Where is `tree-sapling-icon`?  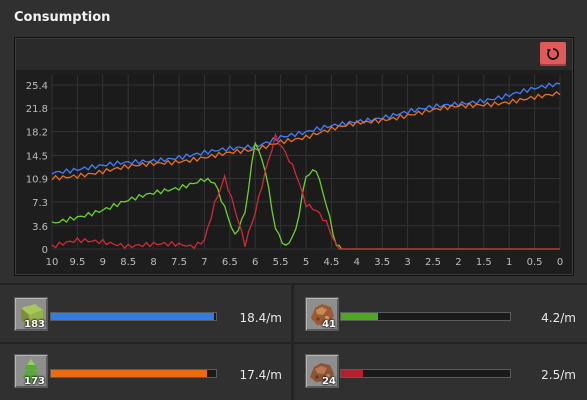 tree-sapling-icon is located at coordinates (31, 371).